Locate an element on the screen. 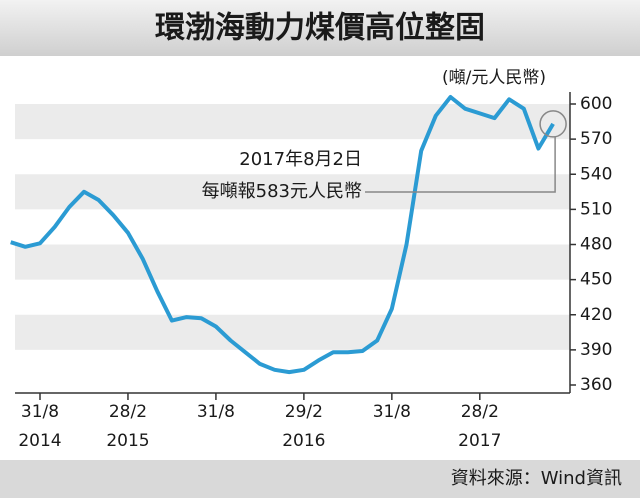 This screenshot has height=498, width=640. y-tick-label: 420 is located at coordinates (596, 315).